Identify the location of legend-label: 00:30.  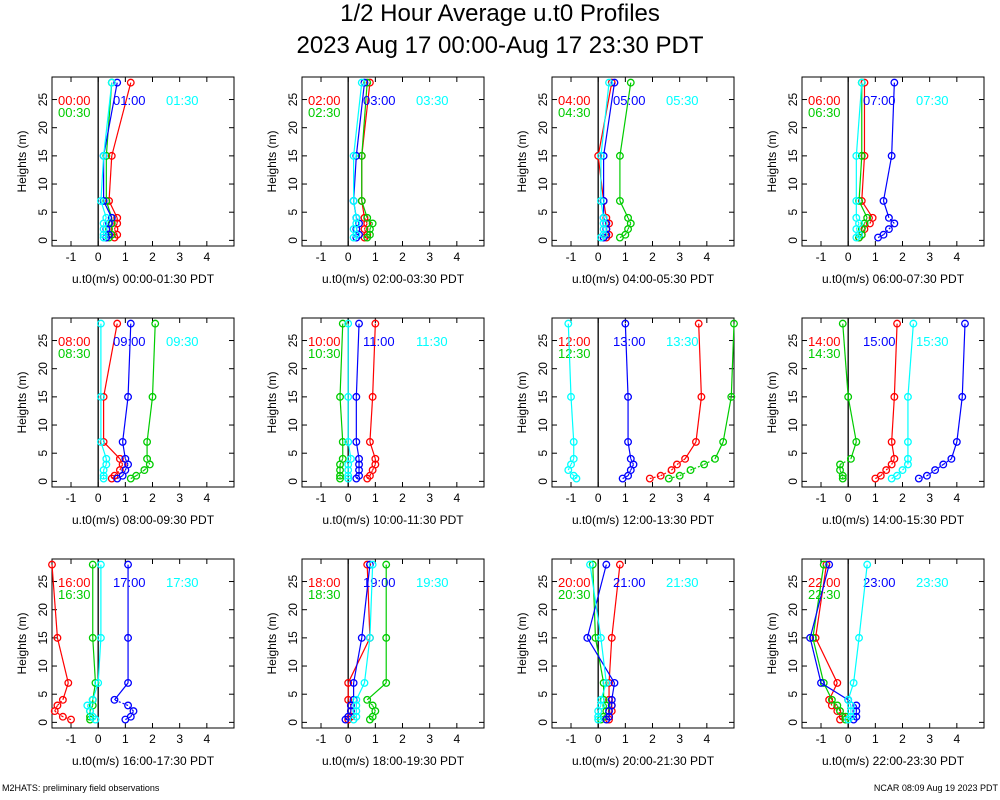
(74, 112).